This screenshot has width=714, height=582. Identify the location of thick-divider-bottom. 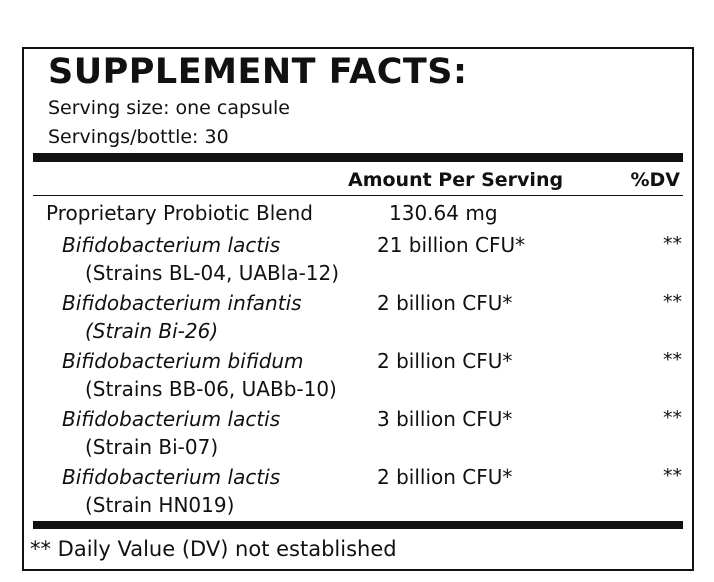
(358, 525).